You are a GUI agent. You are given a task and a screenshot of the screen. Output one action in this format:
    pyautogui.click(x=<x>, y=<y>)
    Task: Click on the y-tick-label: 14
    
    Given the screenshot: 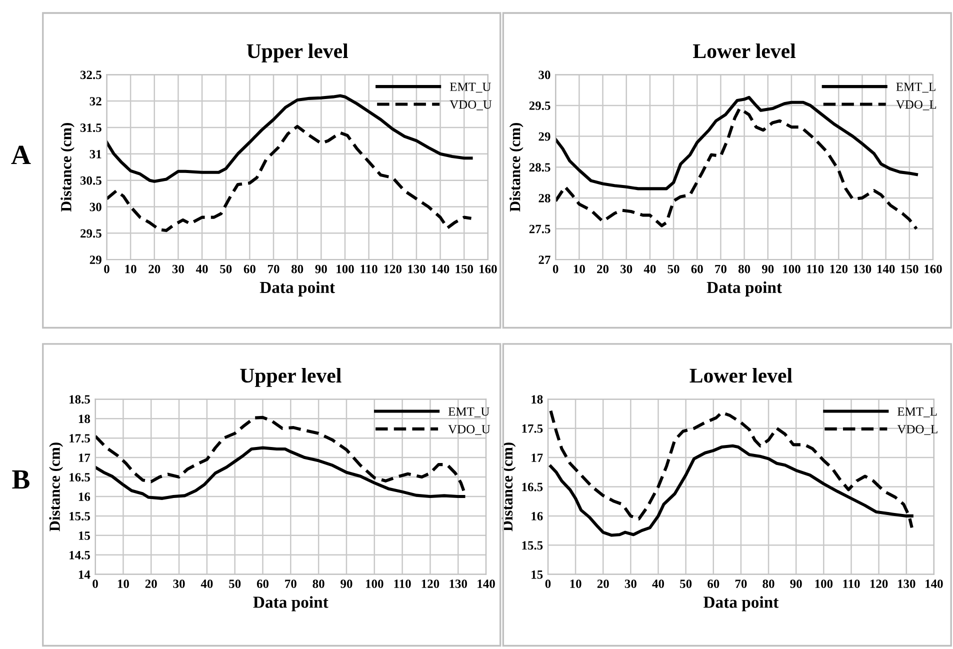 What is the action you would take?
    pyautogui.click(x=84, y=574)
    